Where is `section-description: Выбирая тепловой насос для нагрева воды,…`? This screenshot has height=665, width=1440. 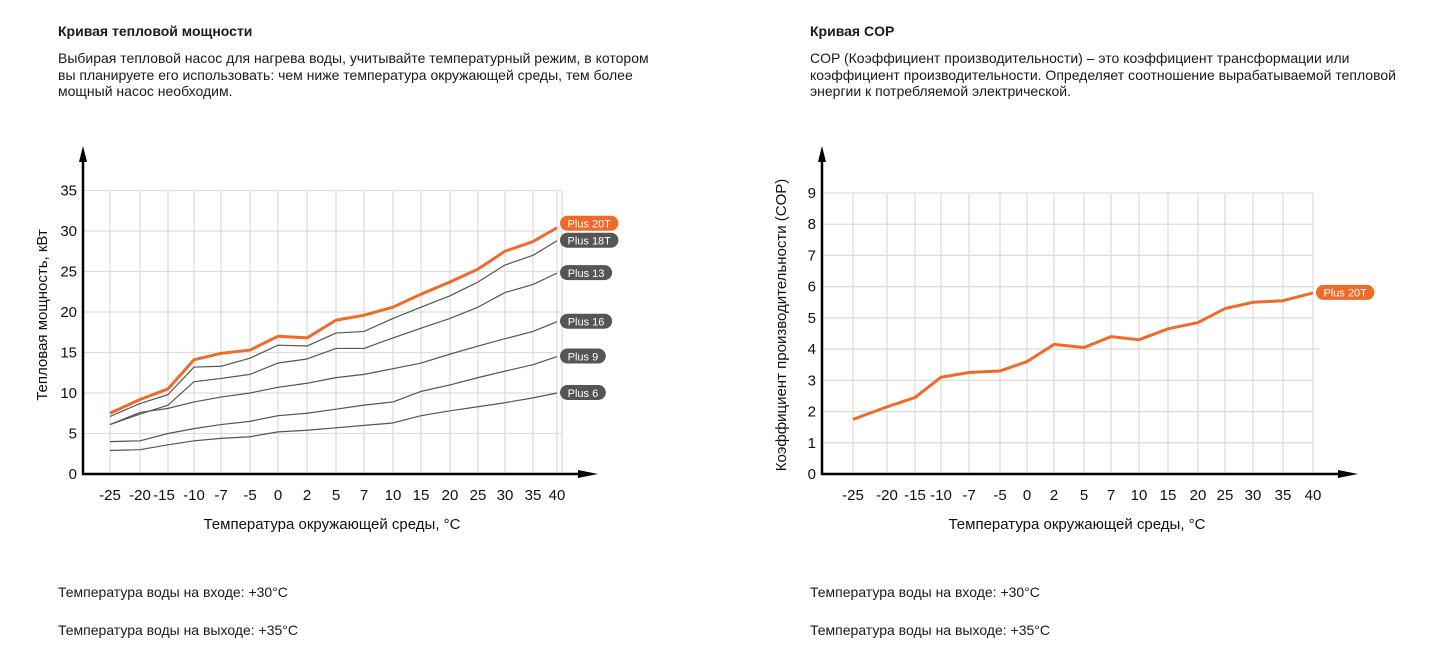
section-description: Выбирая тепловой насос для нагрева воды,… is located at coordinates (353, 74).